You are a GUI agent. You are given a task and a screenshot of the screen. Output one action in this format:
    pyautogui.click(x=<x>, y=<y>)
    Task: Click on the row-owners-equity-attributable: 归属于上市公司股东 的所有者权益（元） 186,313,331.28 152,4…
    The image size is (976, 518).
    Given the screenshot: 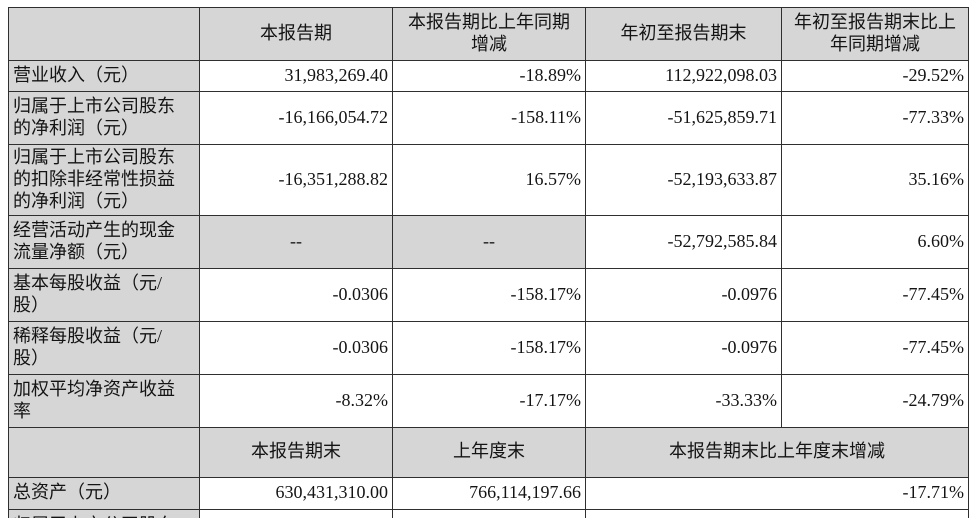 What is the action you would take?
    pyautogui.click(x=488, y=513)
    